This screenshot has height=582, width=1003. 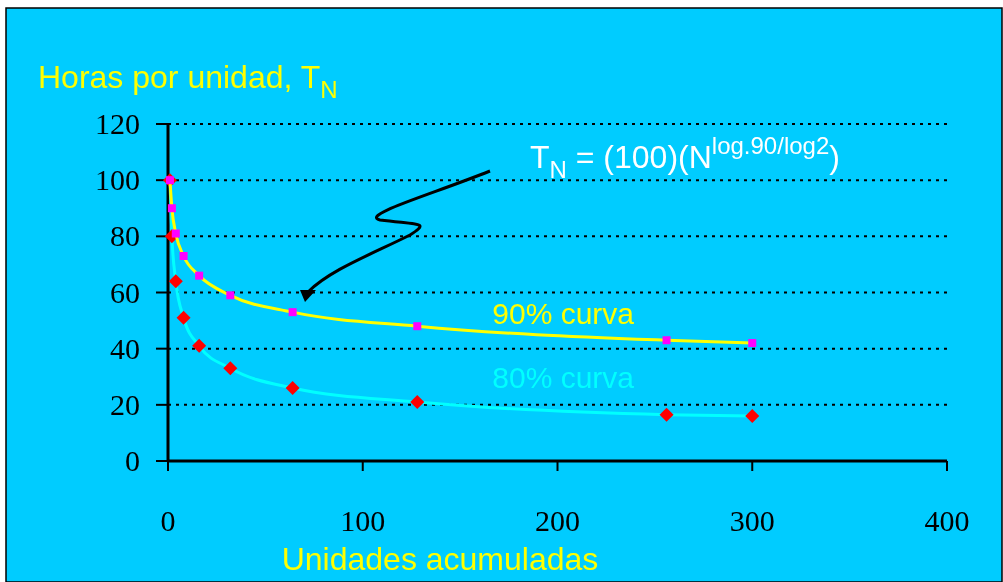 What do you see at coordinates (125, 348) in the screenshot?
I see `y-tick-label: 40` at bounding box center [125, 348].